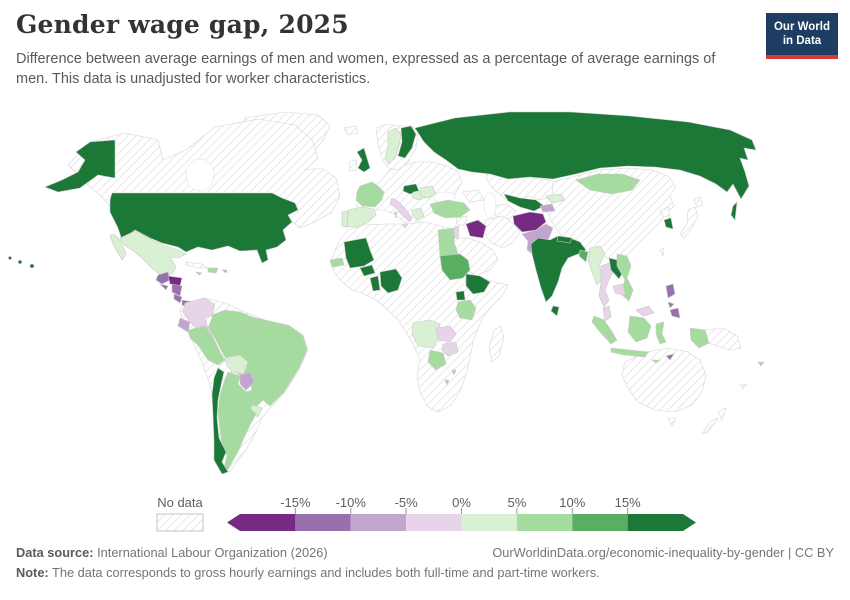  Describe the element at coordinates (220, 421) in the screenshot. I see `country-chile` at that location.